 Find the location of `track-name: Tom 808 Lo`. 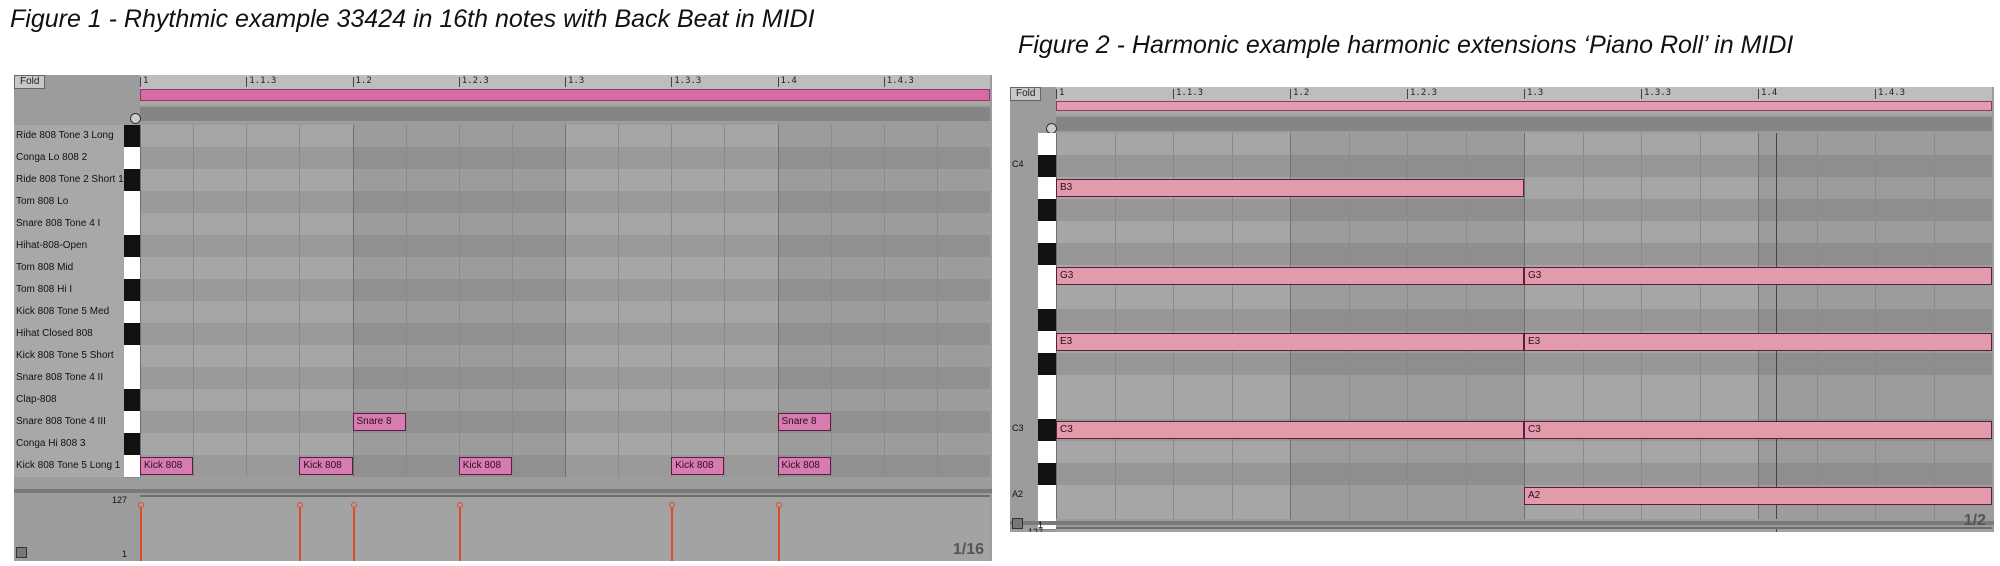

track-name: Tom 808 Lo is located at coordinates (42, 201).